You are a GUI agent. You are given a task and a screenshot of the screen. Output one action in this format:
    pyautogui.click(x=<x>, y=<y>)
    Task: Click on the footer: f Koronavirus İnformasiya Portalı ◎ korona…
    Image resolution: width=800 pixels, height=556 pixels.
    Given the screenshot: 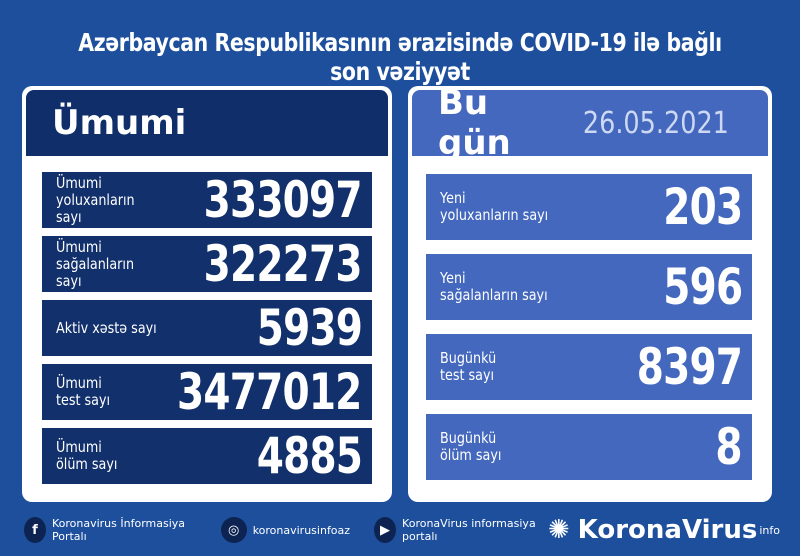 What is the action you would take?
    pyautogui.click(x=400, y=530)
    